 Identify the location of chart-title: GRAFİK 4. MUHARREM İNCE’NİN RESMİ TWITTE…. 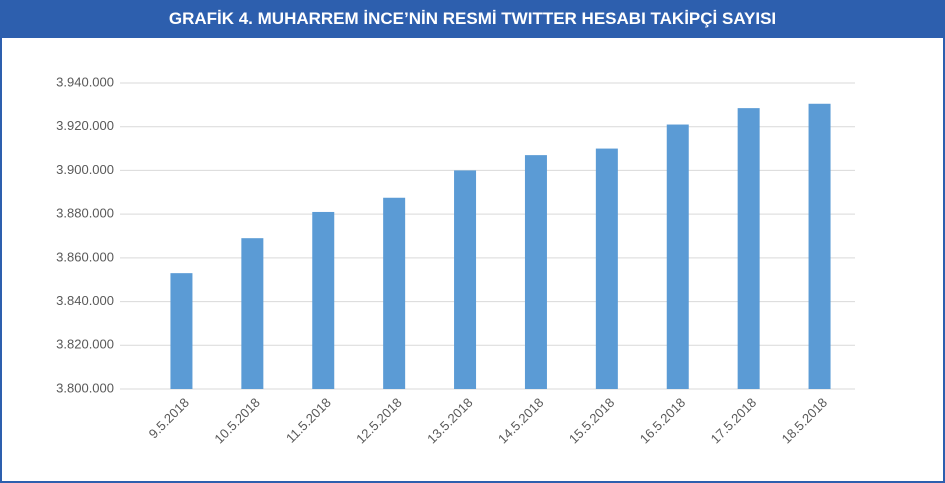
(472, 19).